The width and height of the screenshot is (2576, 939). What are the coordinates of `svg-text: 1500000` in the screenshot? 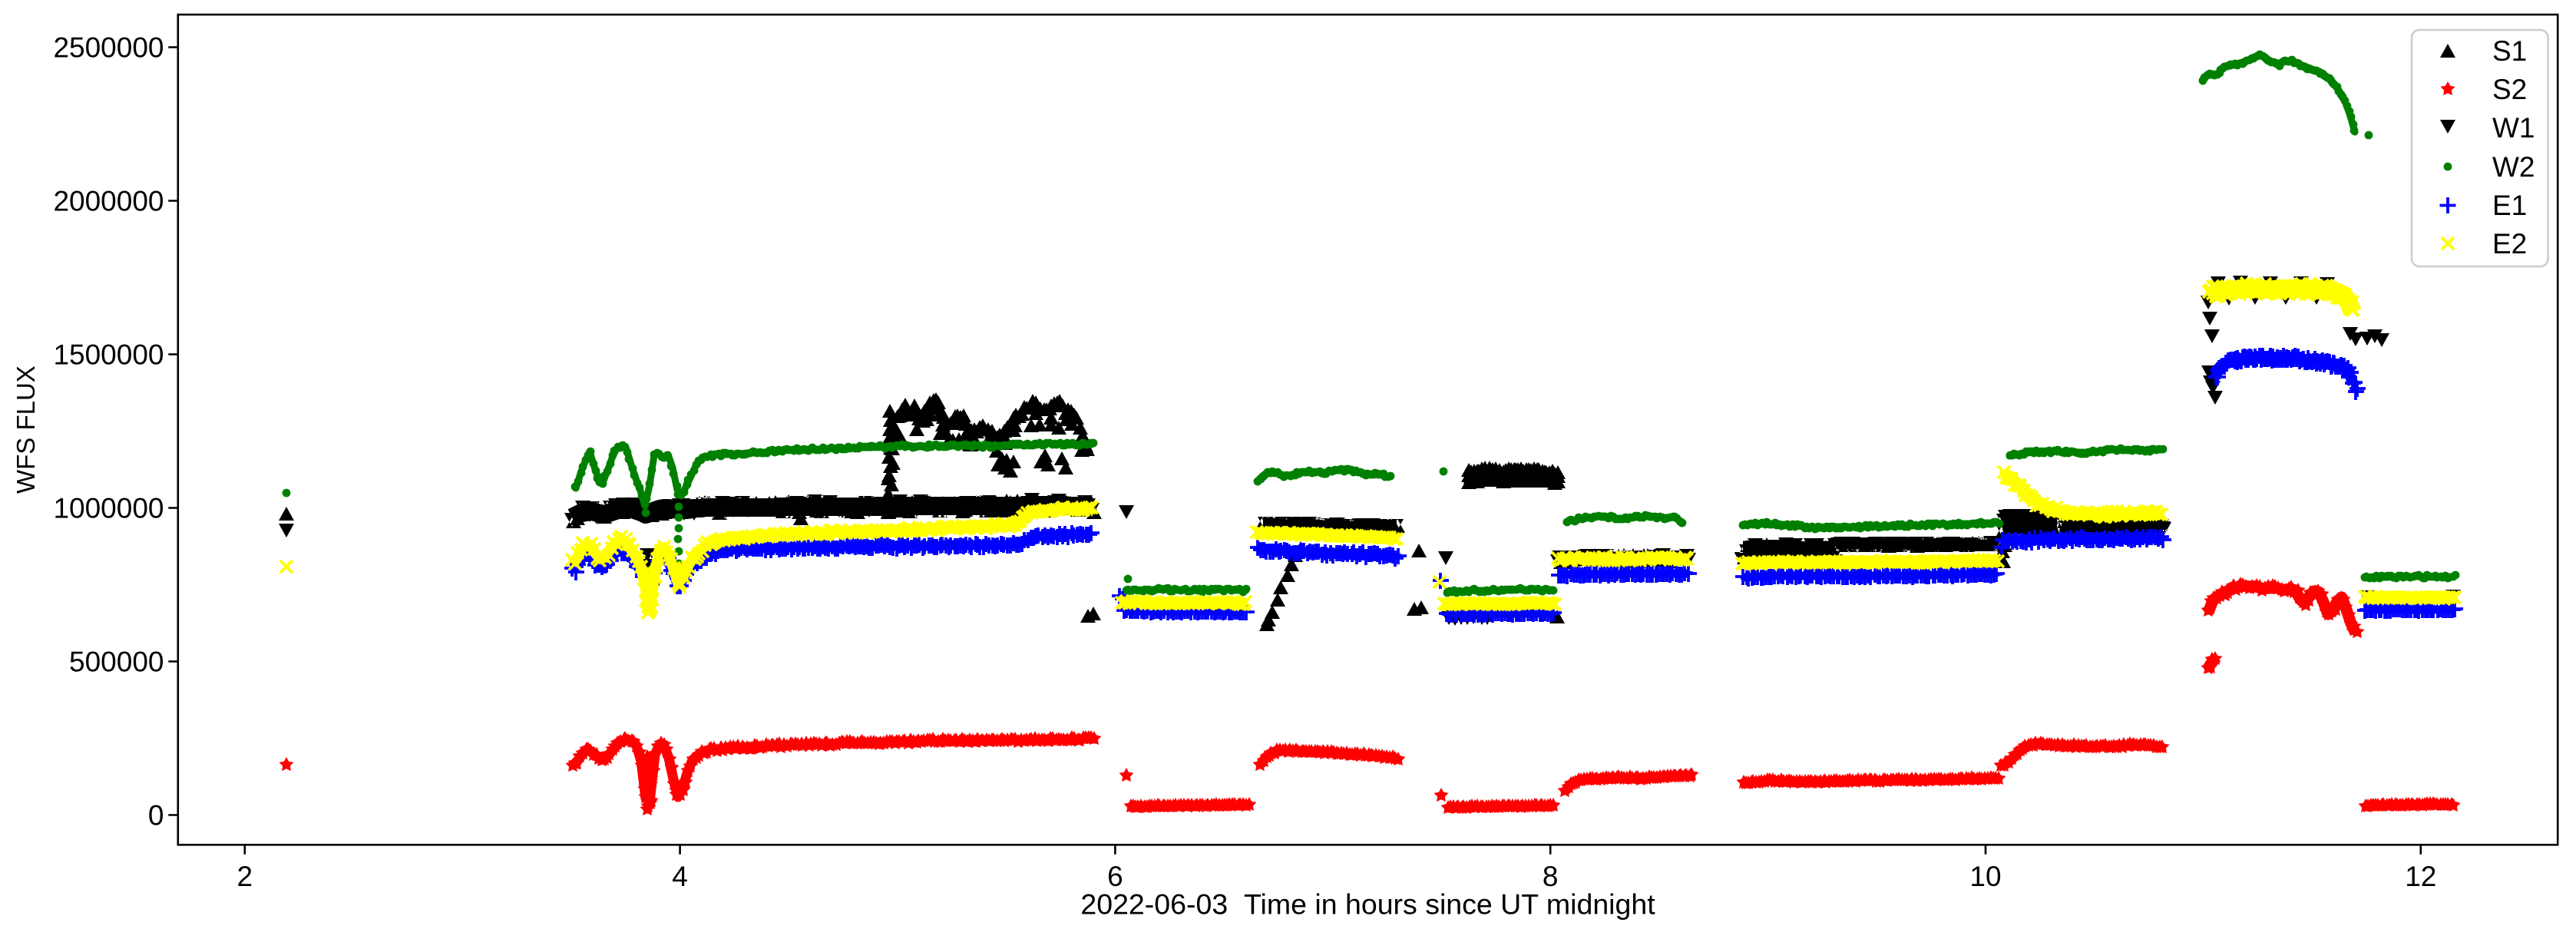 It's located at (108, 355).